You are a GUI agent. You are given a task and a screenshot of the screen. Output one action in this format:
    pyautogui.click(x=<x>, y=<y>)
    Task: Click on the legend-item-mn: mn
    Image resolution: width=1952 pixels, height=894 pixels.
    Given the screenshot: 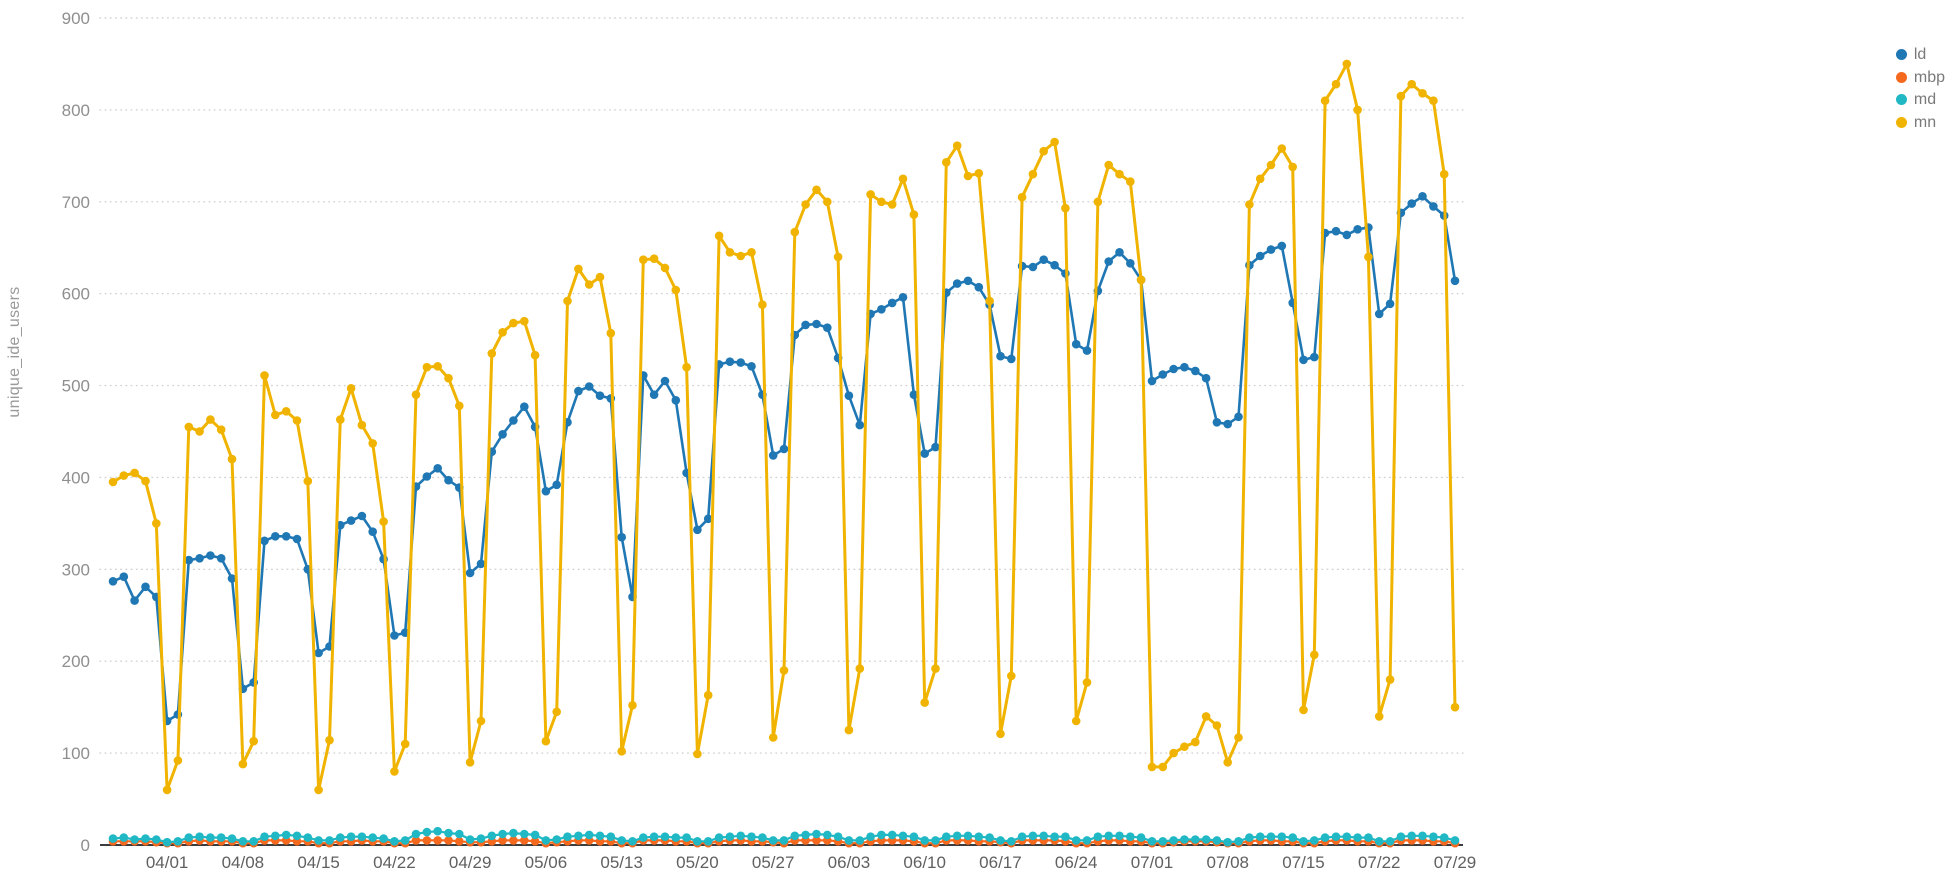 What is the action you would take?
    pyautogui.click(x=1920, y=123)
    